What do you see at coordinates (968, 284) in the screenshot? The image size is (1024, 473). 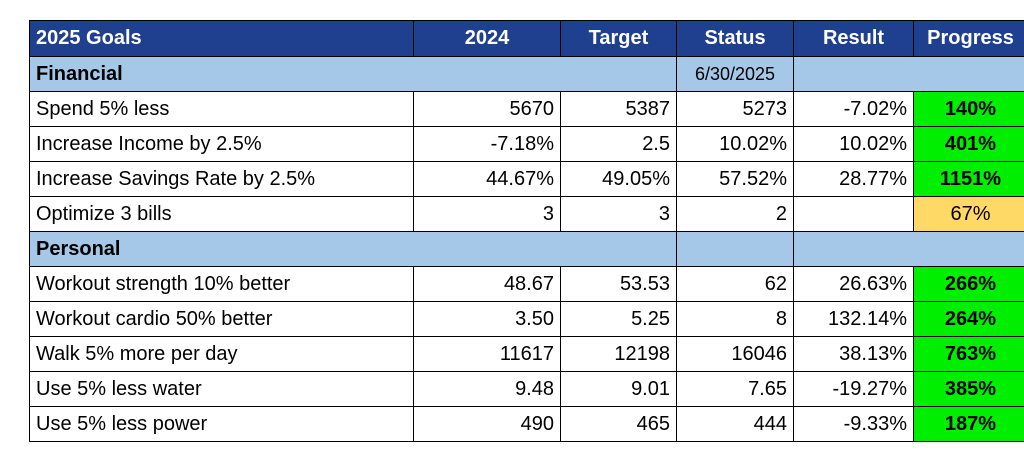 I see `progress-cell: 266%` at bounding box center [968, 284].